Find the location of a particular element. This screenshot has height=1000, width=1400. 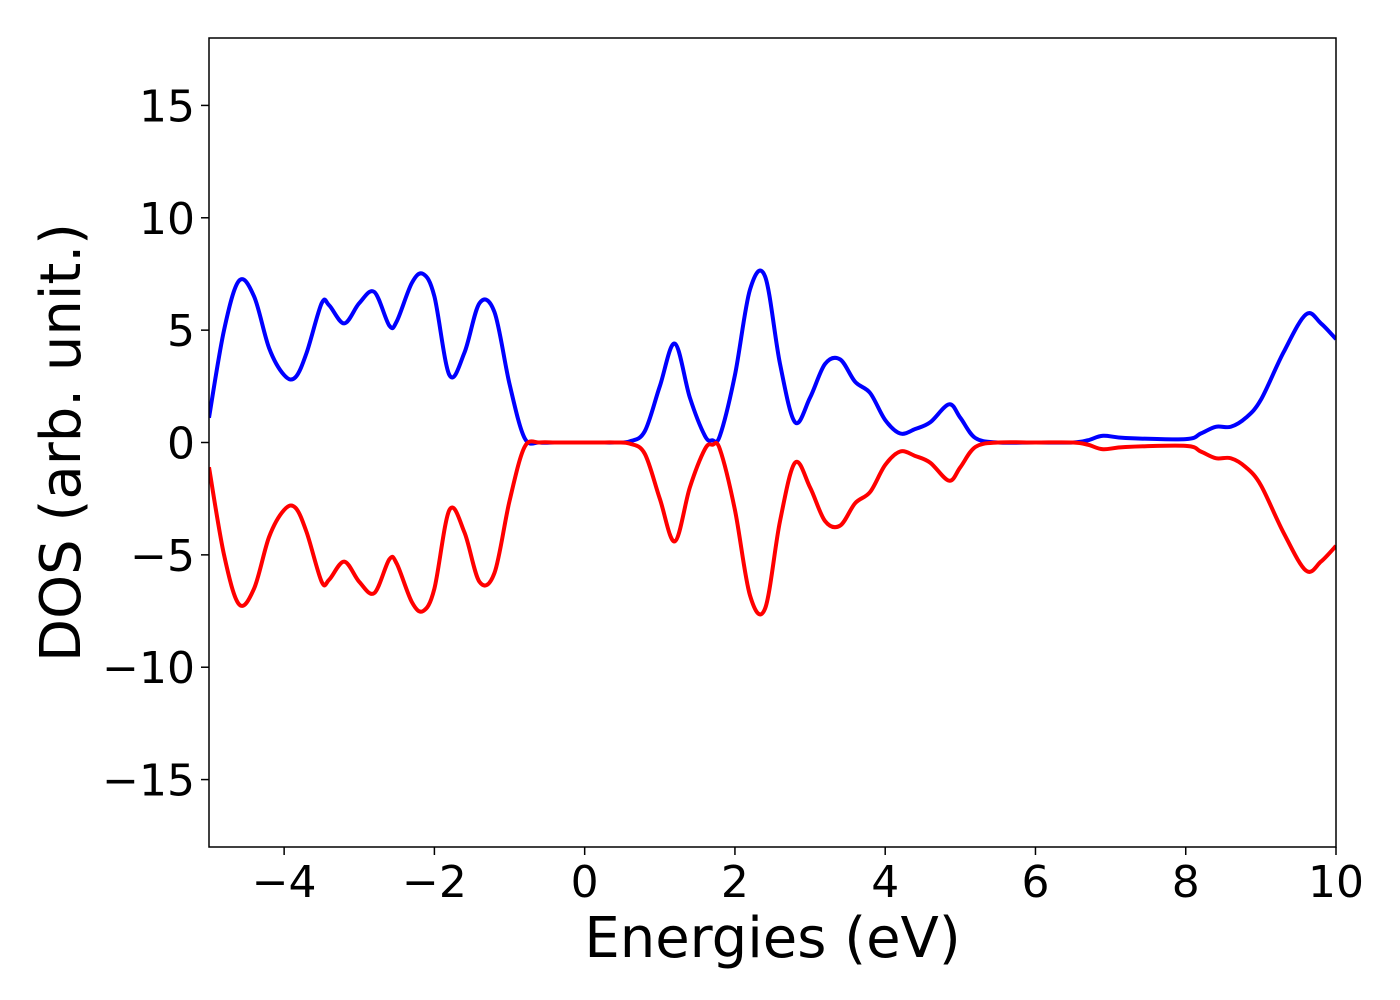

x-tick-label: 6 is located at coordinates (1035, 882).